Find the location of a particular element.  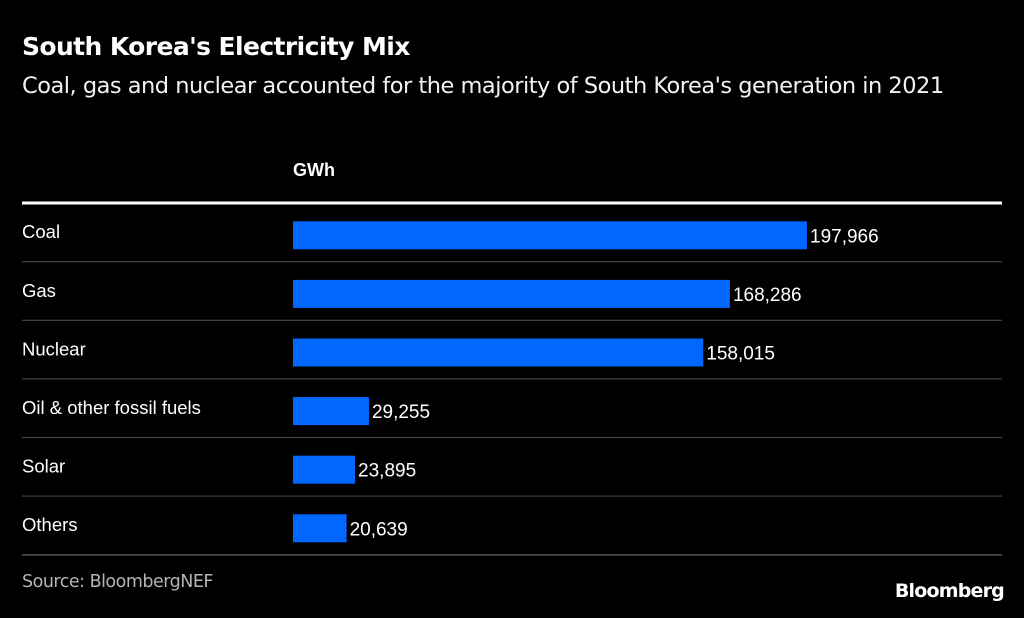

value-label: 197,966 is located at coordinates (844, 236).